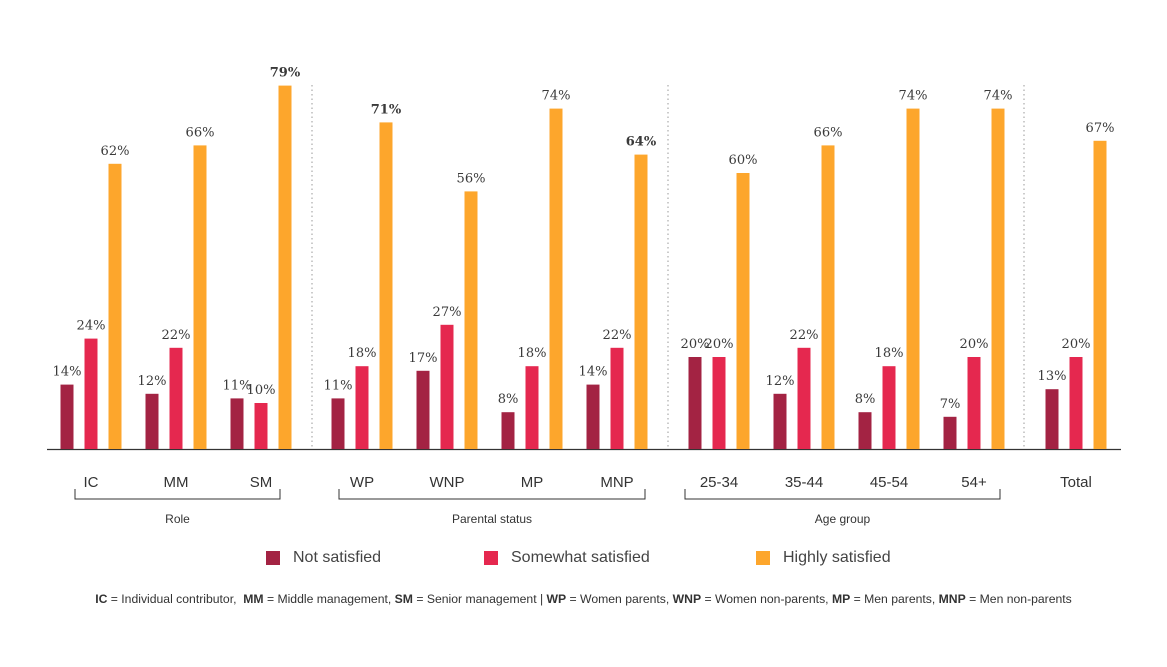 This screenshot has height=667, width=1167. Describe the element at coordinates (763, 558) in the screenshot. I see `legend-swatch-highly-satisfied` at that location.